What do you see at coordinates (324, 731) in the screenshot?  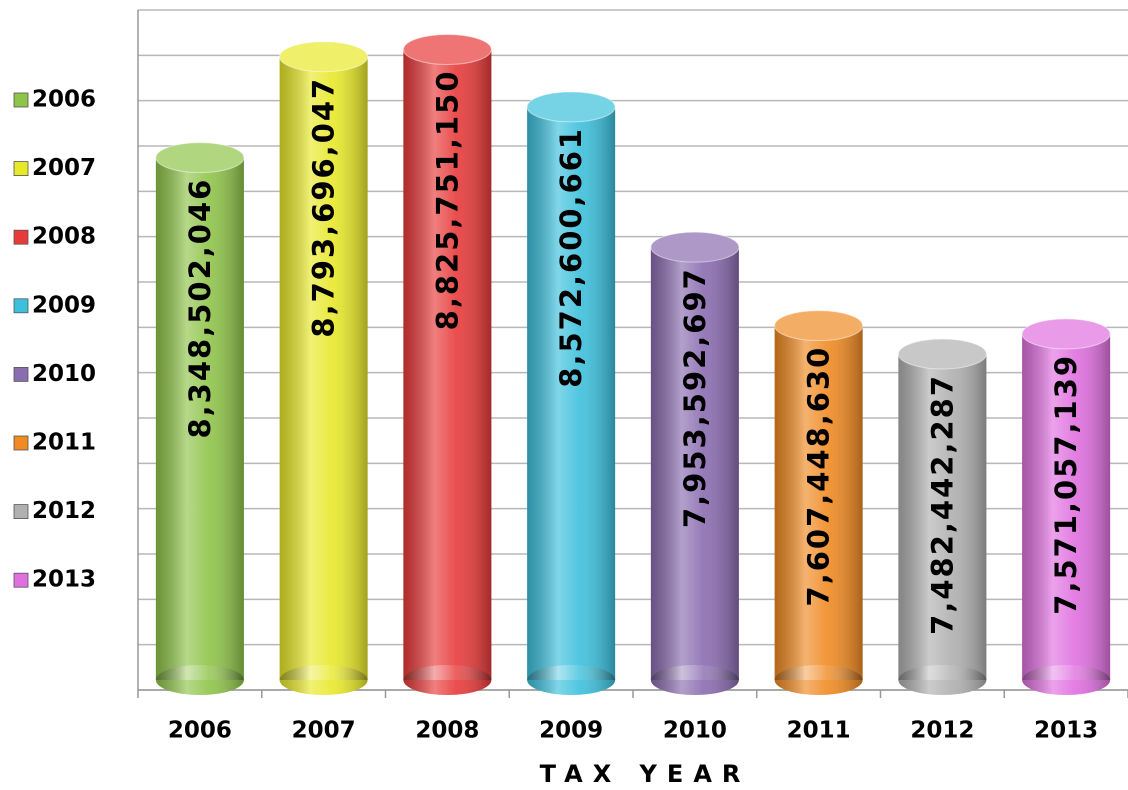 I see `x-tick-label: 2007` at bounding box center [324, 731].